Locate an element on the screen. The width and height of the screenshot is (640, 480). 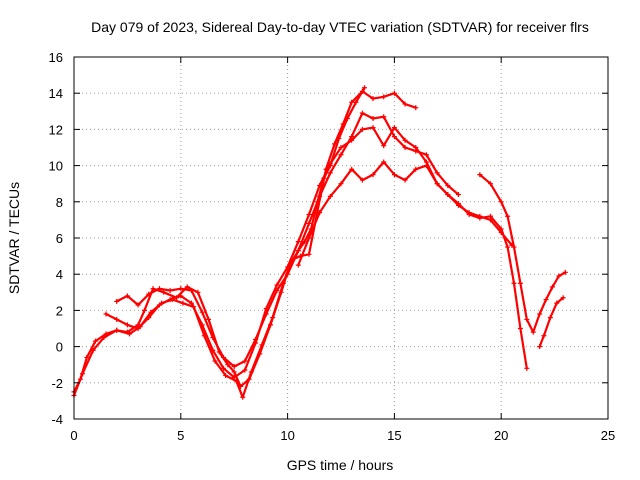
y-tick-label: -2 is located at coordinates (57, 383).